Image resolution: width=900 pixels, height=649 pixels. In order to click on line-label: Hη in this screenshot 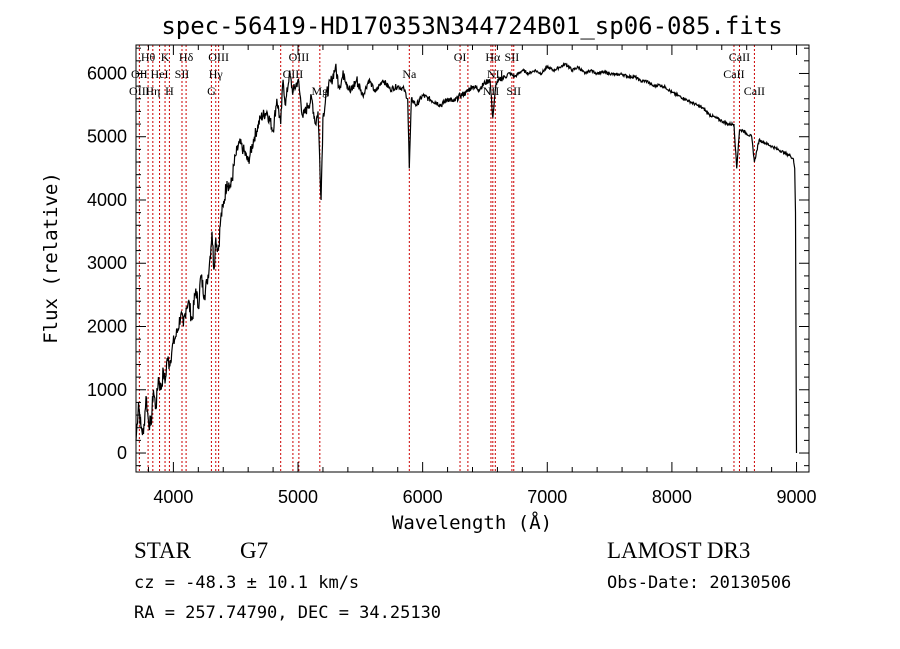, I will do `click(152, 91)`.